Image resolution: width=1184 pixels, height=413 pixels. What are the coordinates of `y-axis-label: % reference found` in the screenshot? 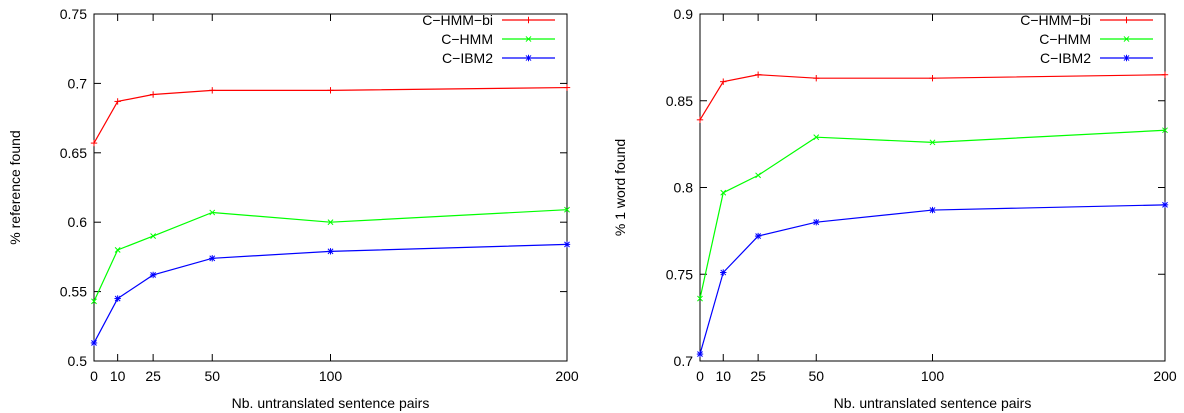 It's located at (15, 187).